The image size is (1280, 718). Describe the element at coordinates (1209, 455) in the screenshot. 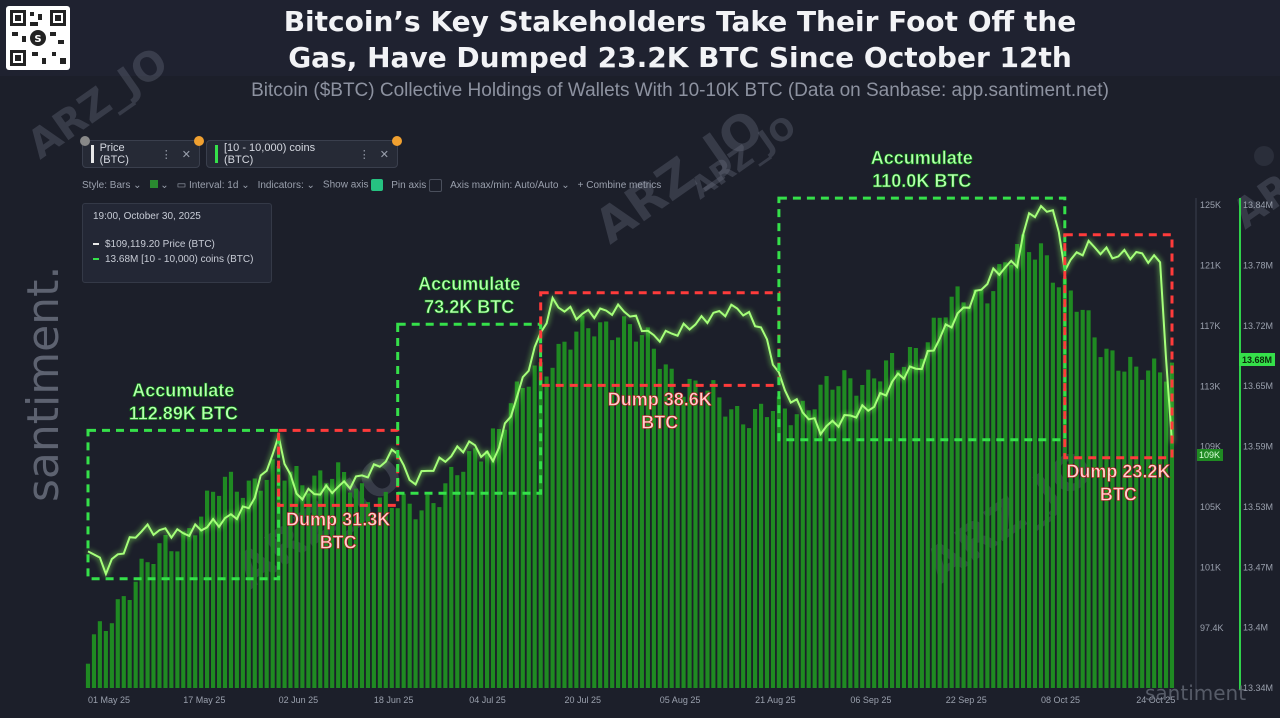

I see `current-price-label: 109K` at that location.